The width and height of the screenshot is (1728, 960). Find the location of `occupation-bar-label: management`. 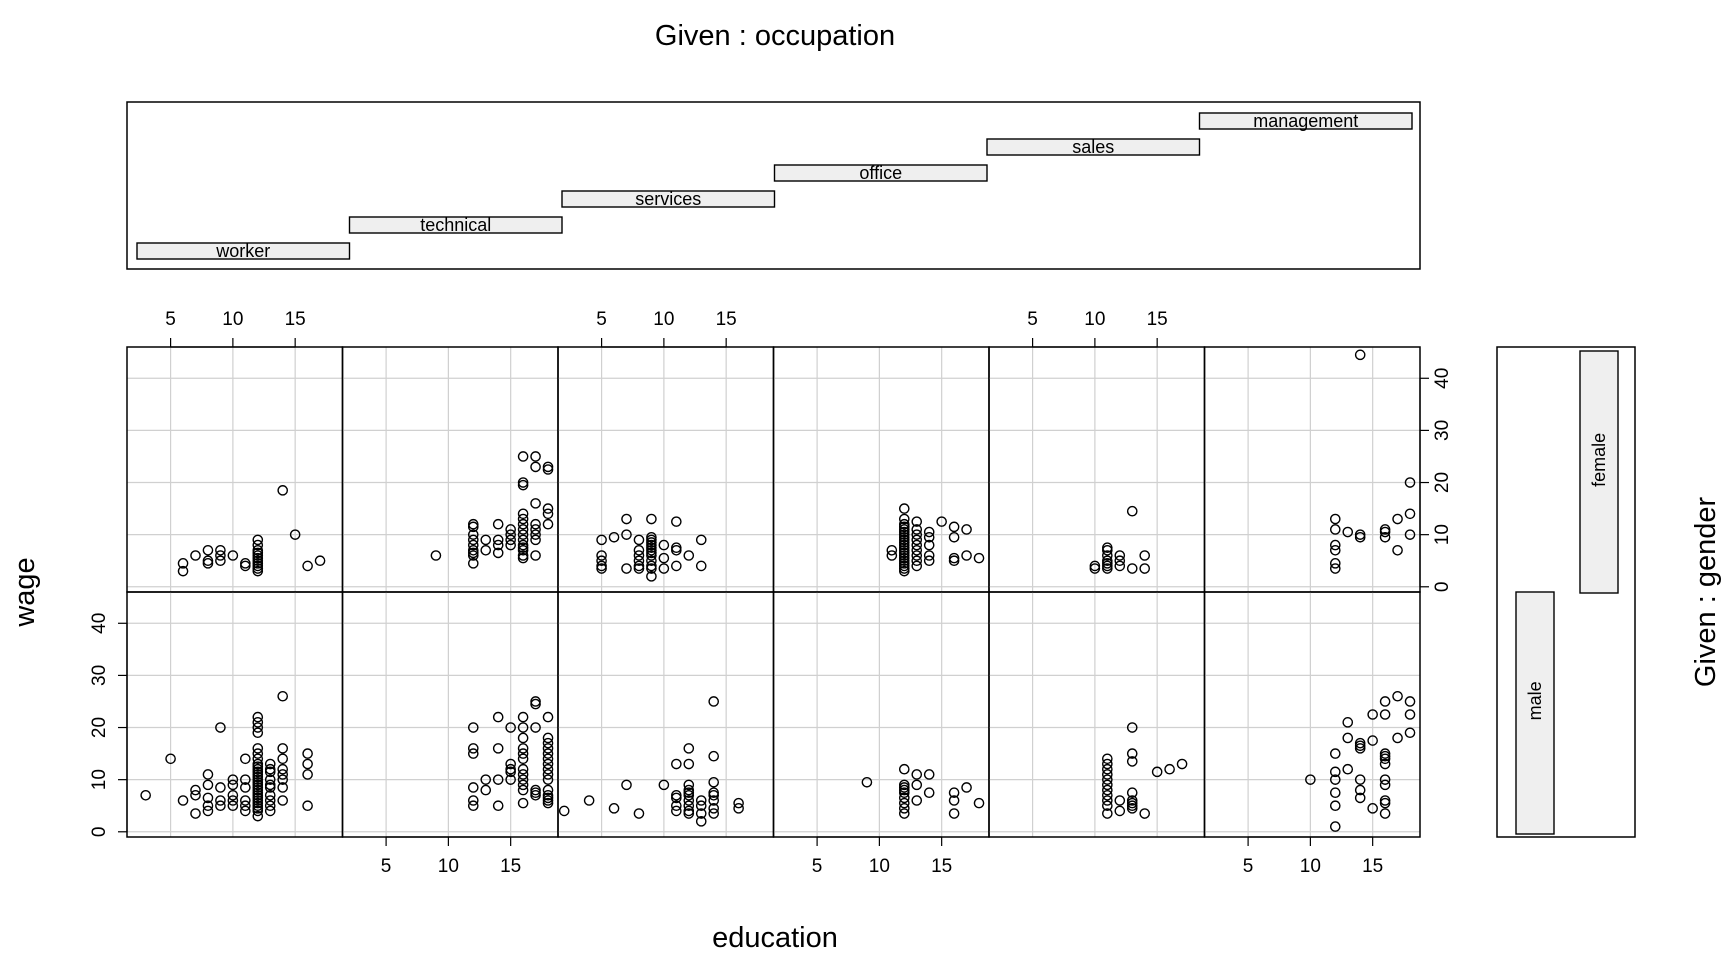

occupation-bar-label: management is located at coordinates (1305, 121).